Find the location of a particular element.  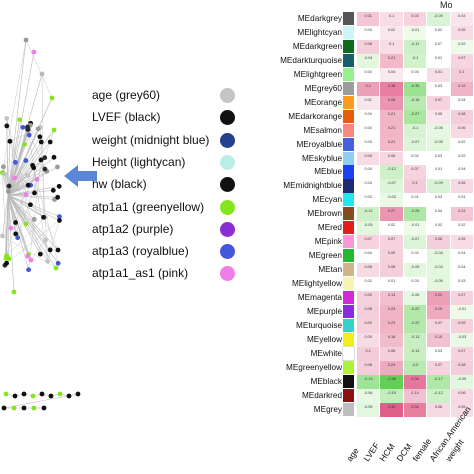

heatmap-cell: 0.14 is located at coordinates (415, 395).